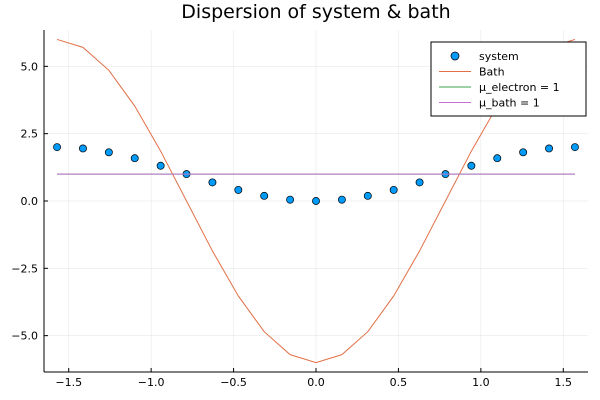 The width and height of the screenshot is (600, 400). Describe the element at coordinates (564, 382) in the screenshot. I see `x-tick-label-6: 1.5` at that location.